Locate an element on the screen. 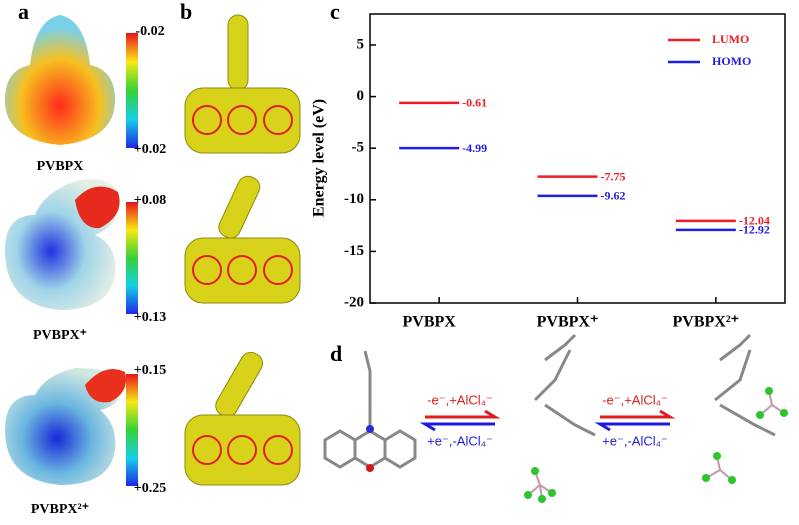  y-tick-label: -15 is located at coordinates (354, 251).